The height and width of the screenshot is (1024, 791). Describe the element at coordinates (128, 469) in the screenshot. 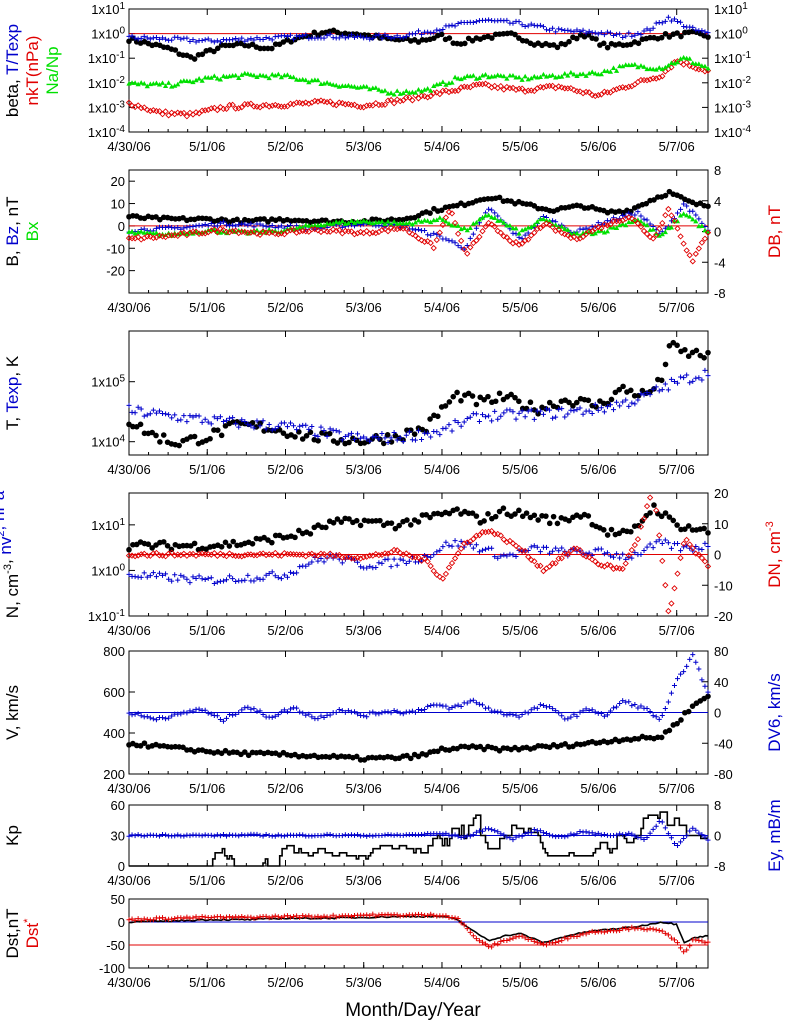

I see `x-tick-label: 4/30/06` at that location.